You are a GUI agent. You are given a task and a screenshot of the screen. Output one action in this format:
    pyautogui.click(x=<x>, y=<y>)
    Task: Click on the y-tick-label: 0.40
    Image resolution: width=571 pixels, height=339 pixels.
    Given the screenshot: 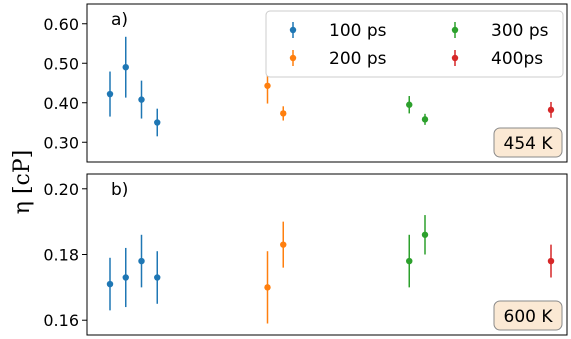 What is the action you would take?
    pyautogui.click(x=61, y=103)
    